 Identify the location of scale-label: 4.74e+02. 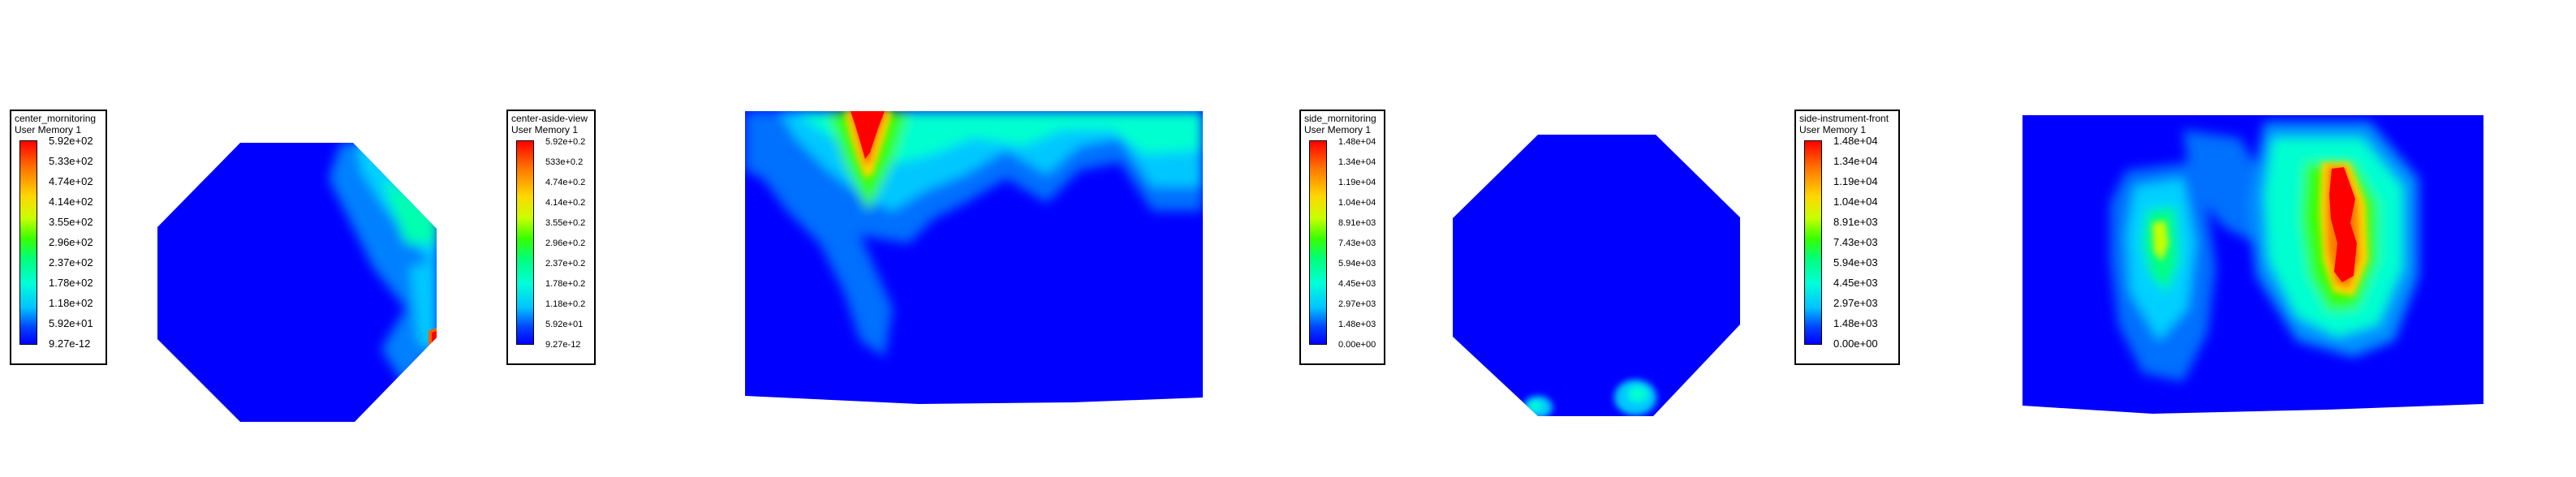
(71, 181).